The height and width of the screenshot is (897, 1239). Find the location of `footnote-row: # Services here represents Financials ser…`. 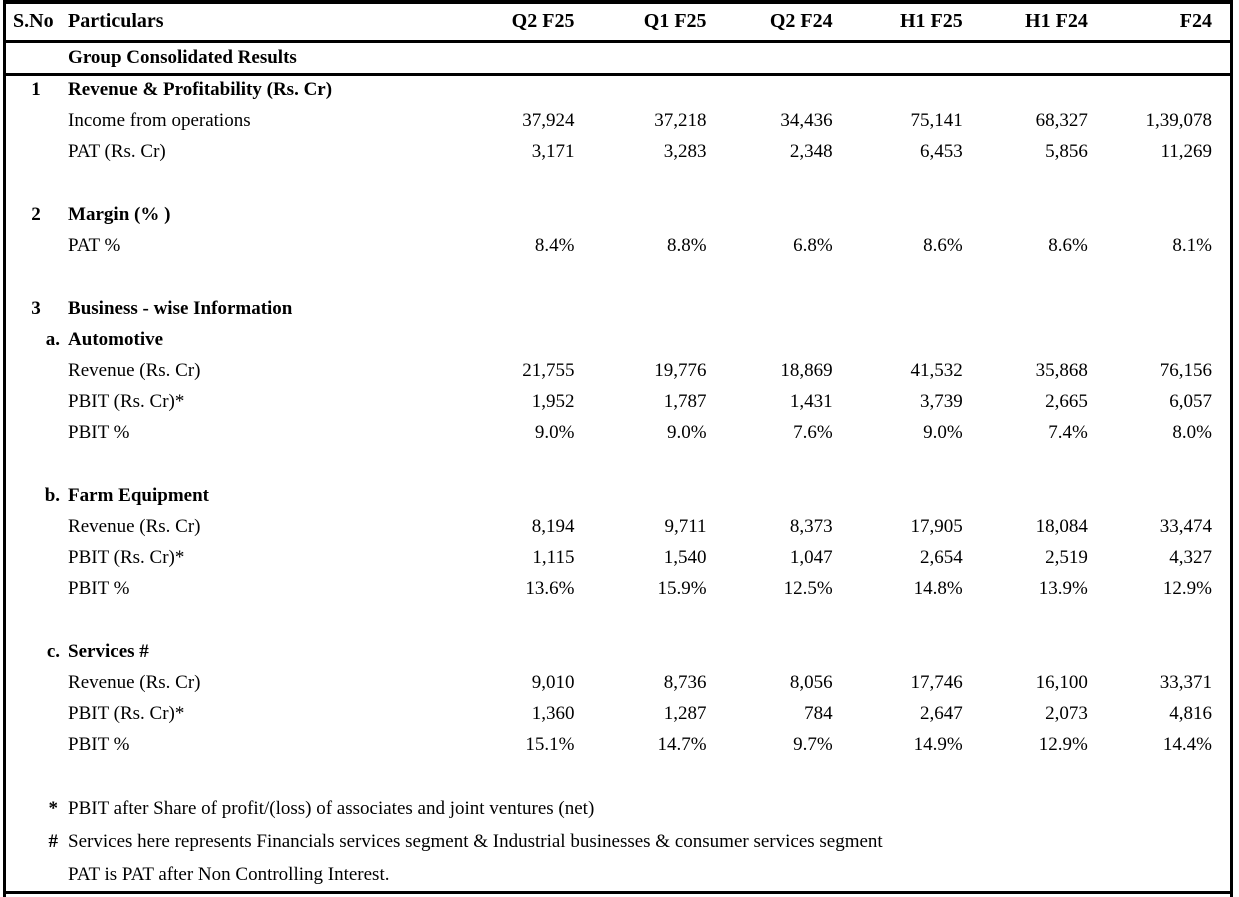

footnote-row: # Services here represents Financials ser… is located at coordinates (618, 841).